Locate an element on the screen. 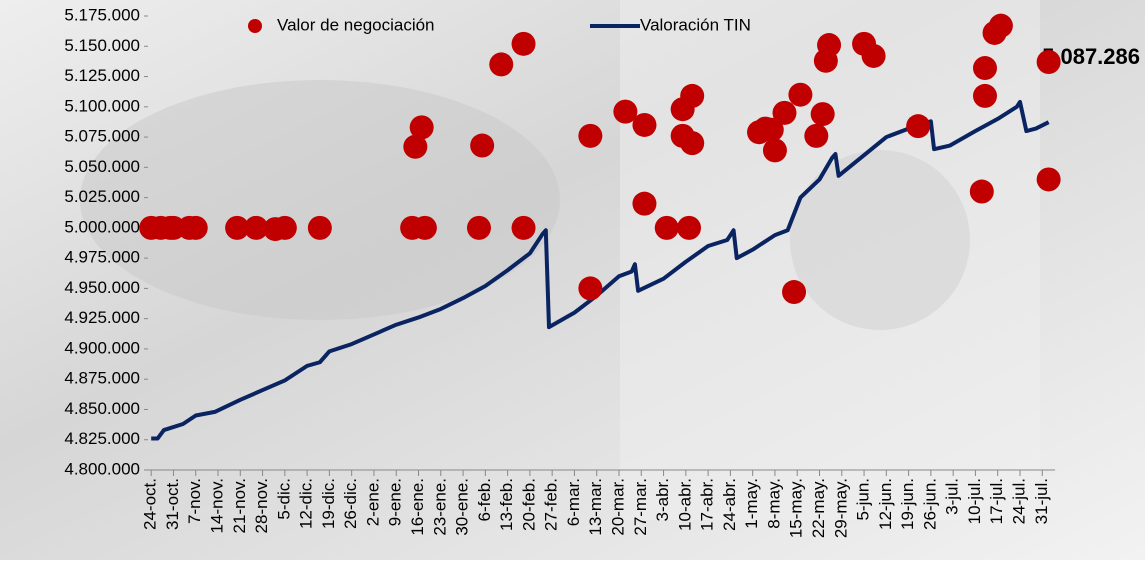 This screenshot has width=1145, height=565. y-tick-label: 5.000.000 is located at coordinates (102, 226).